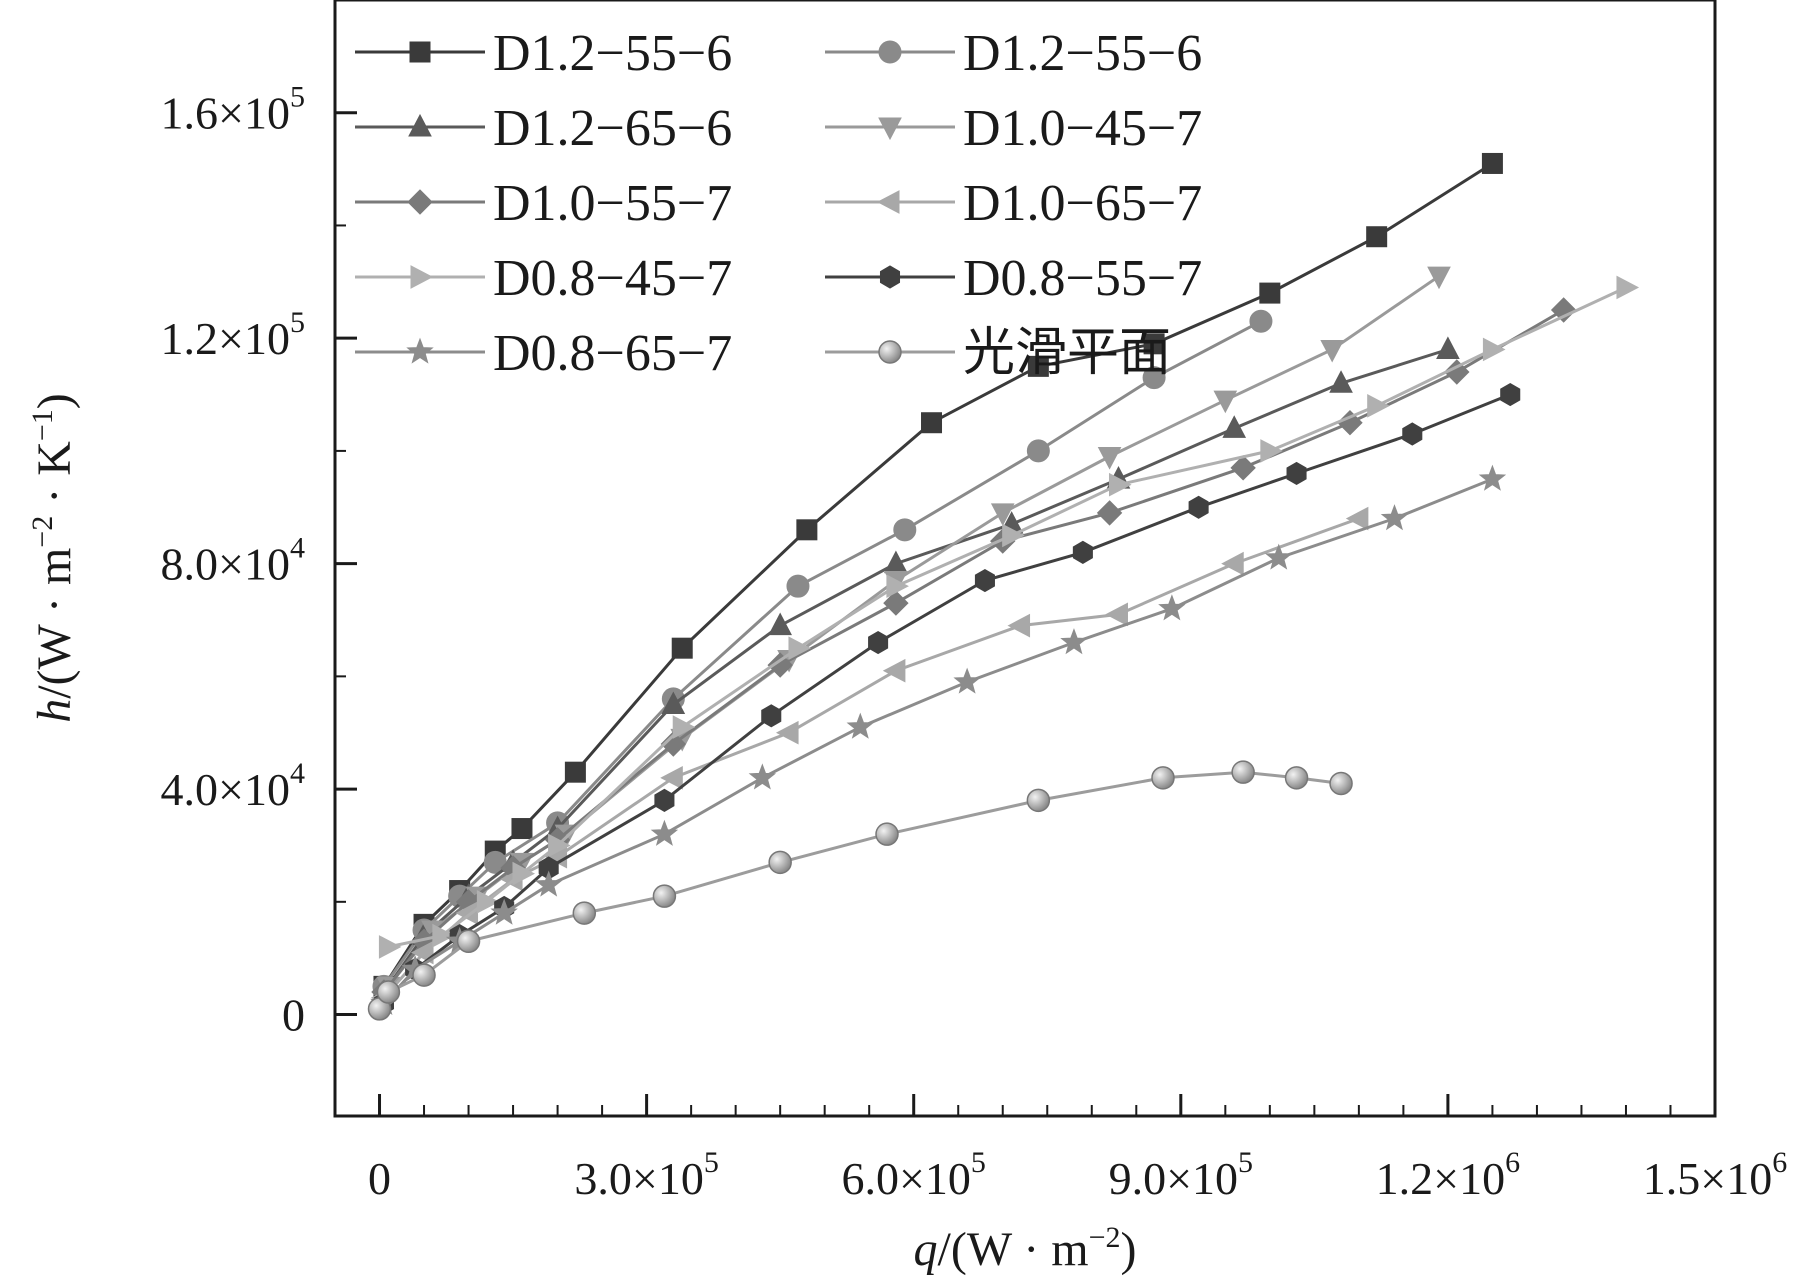 This screenshot has height=1284, width=1804. I want to click on x-tick-label: 9.0×10⁵, so click(1181, 1175).